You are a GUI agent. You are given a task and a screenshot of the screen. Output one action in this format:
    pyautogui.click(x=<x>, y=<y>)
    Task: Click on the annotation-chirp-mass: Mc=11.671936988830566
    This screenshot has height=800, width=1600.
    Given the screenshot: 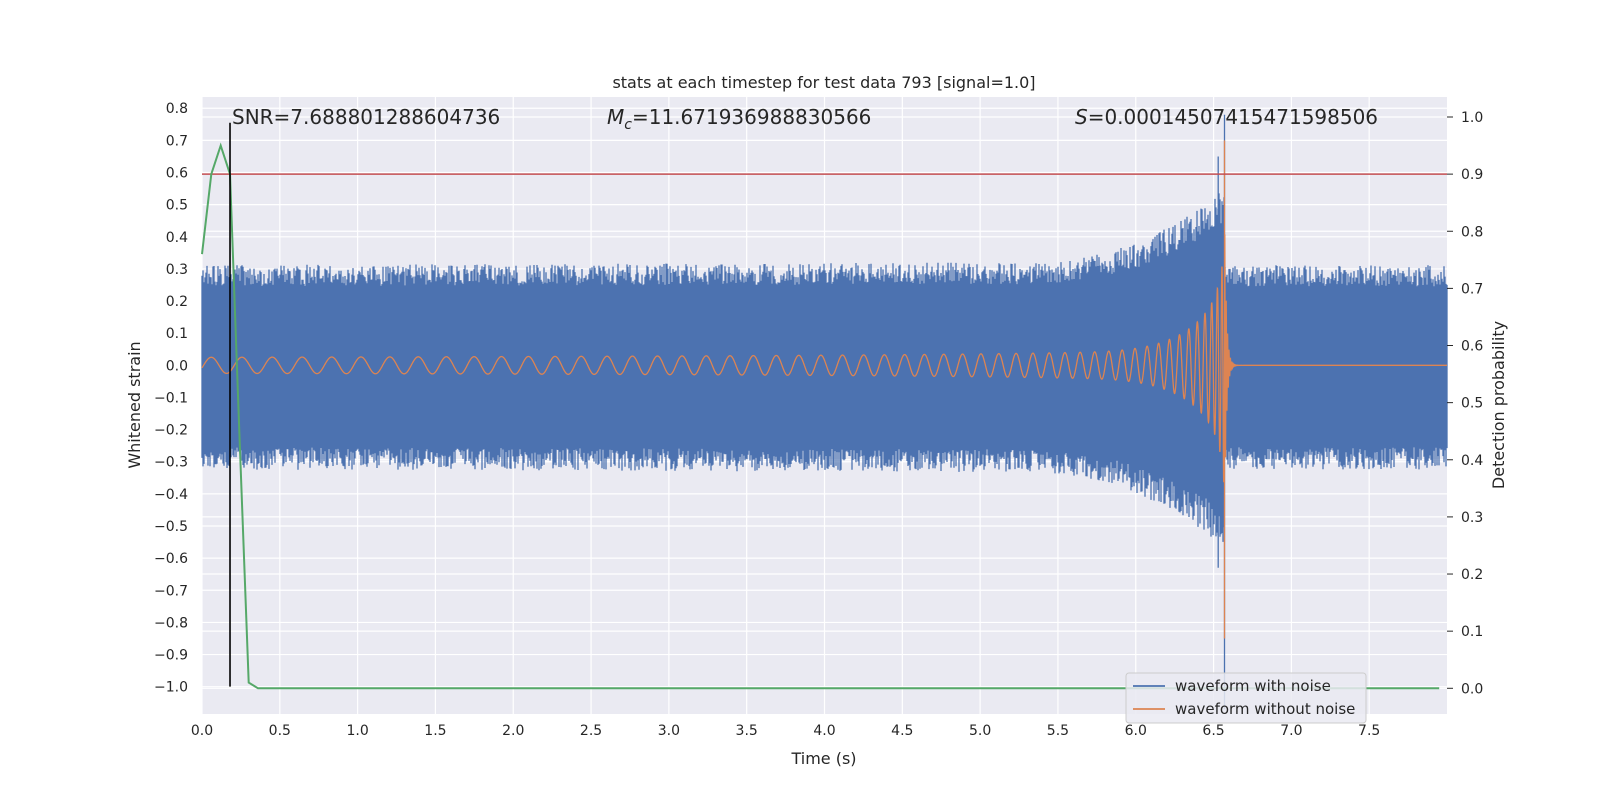 What is the action you would take?
    pyautogui.click(x=739, y=119)
    